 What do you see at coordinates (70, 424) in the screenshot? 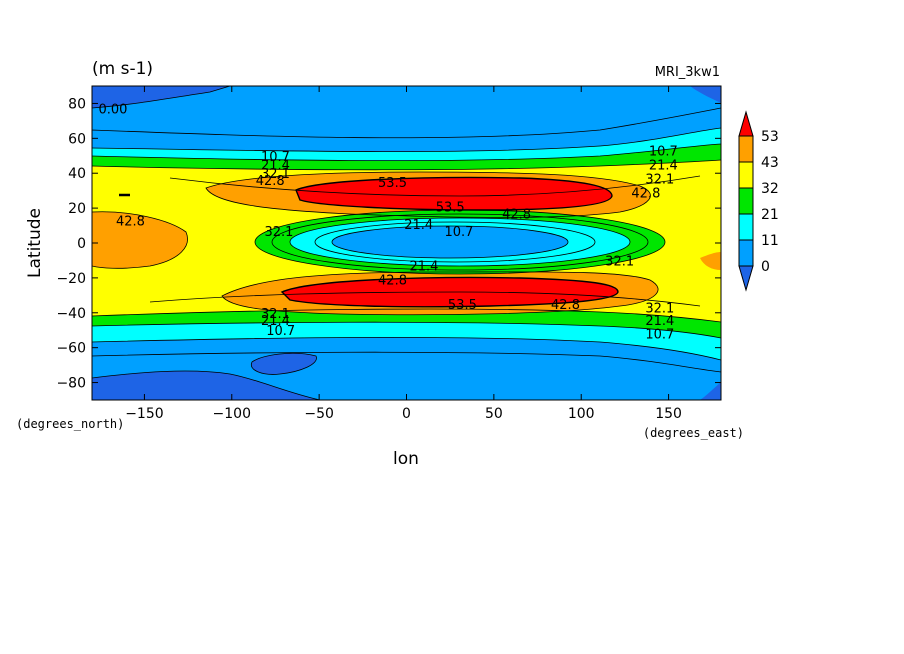
I see `y-units-label: (degrees_north)` at bounding box center [70, 424].